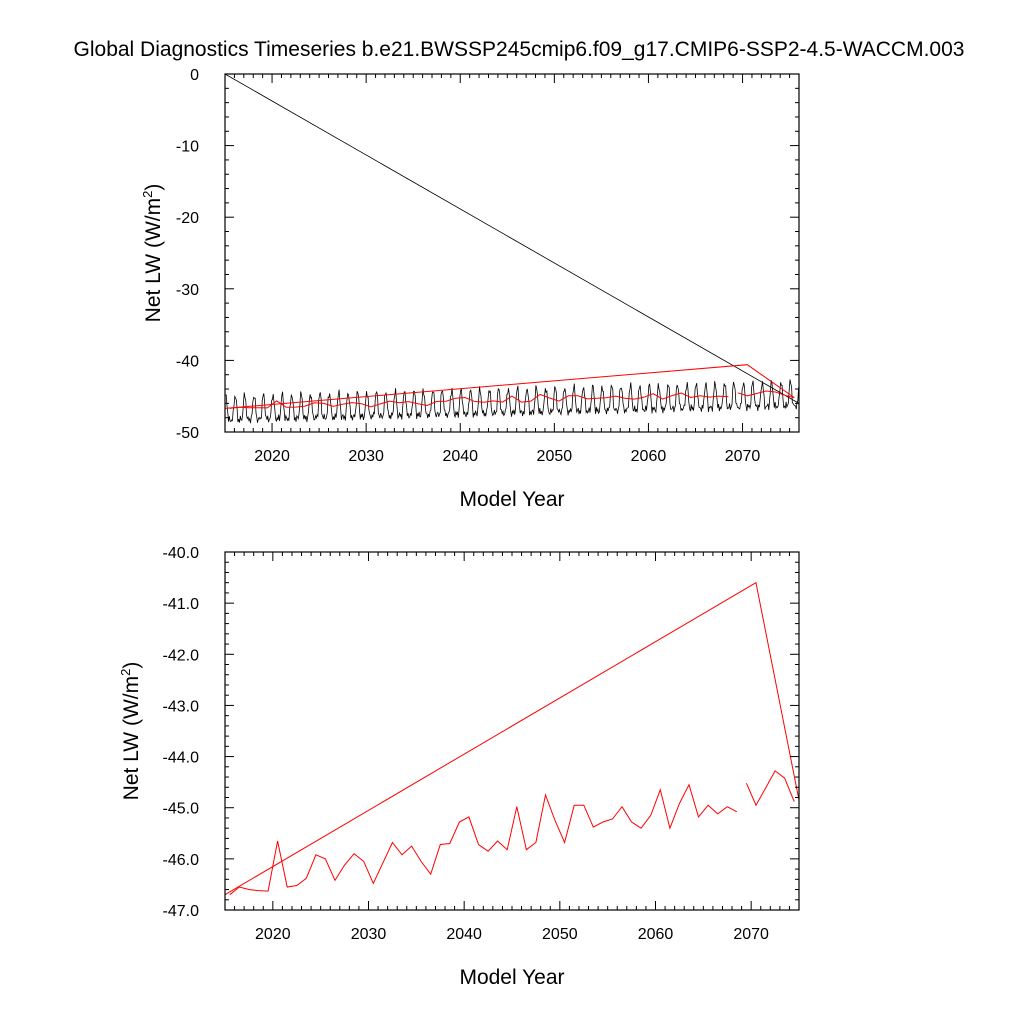 The width and height of the screenshot is (1024, 1024). I want to click on top-y-tick-label: -50, so click(187, 433).